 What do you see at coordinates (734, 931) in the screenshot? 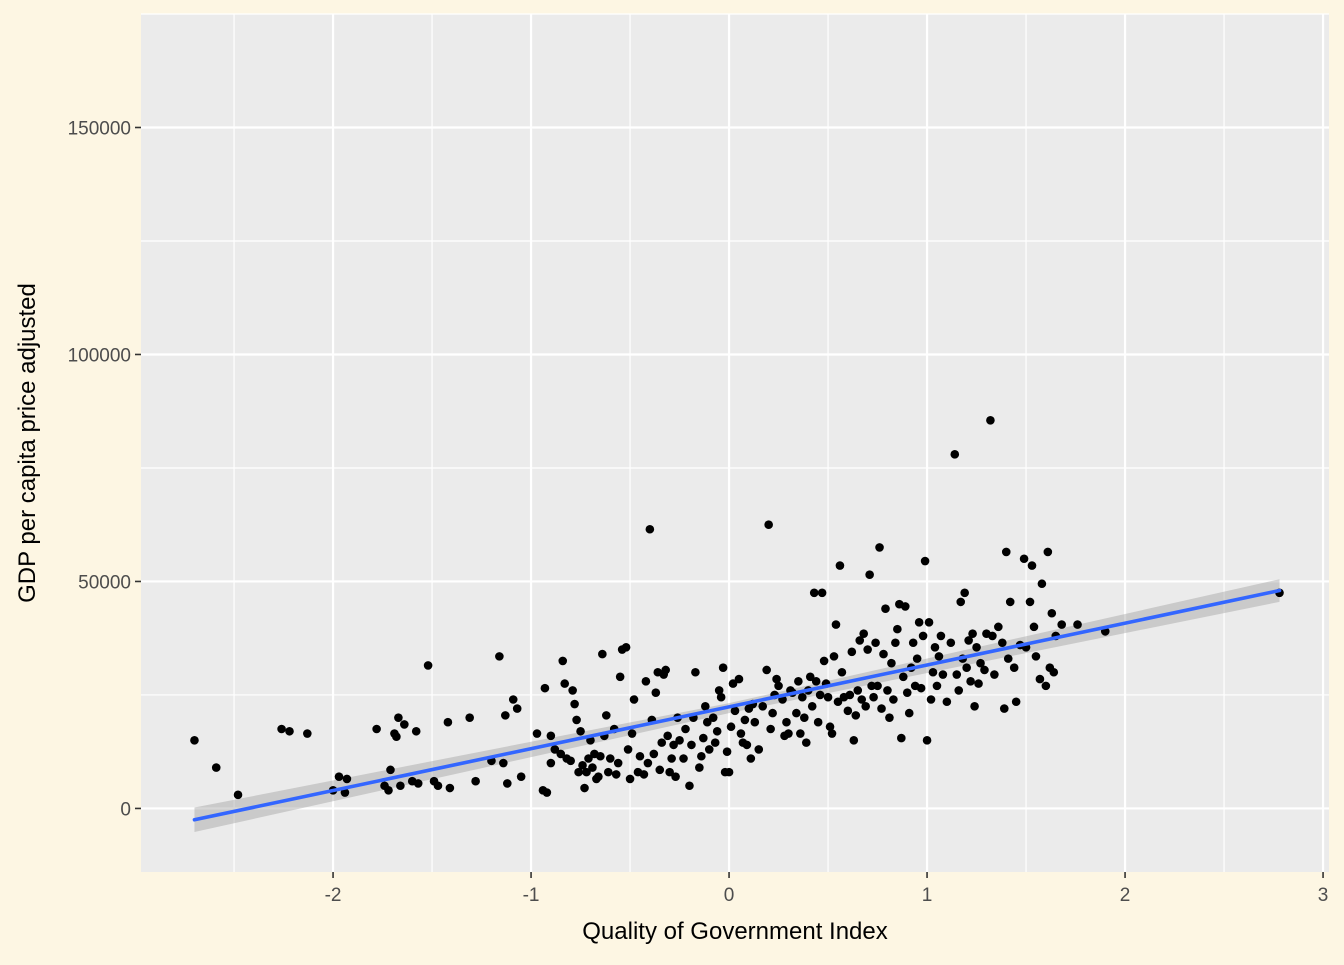
I see `x-axis-title: Quality of Government Index` at bounding box center [734, 931].